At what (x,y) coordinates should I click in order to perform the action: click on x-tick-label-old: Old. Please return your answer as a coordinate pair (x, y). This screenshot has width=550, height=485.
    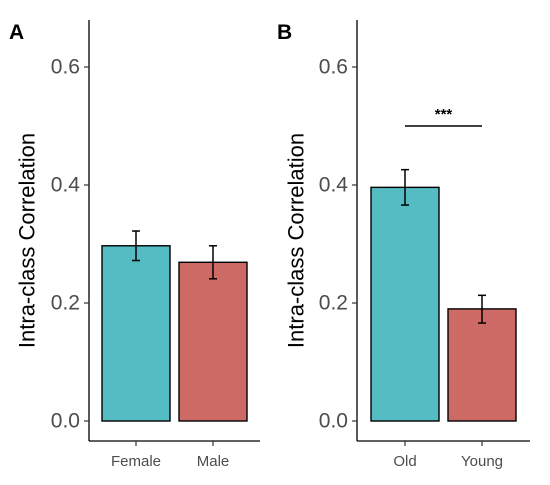
    Looking at the image, I should click on (404, 461).